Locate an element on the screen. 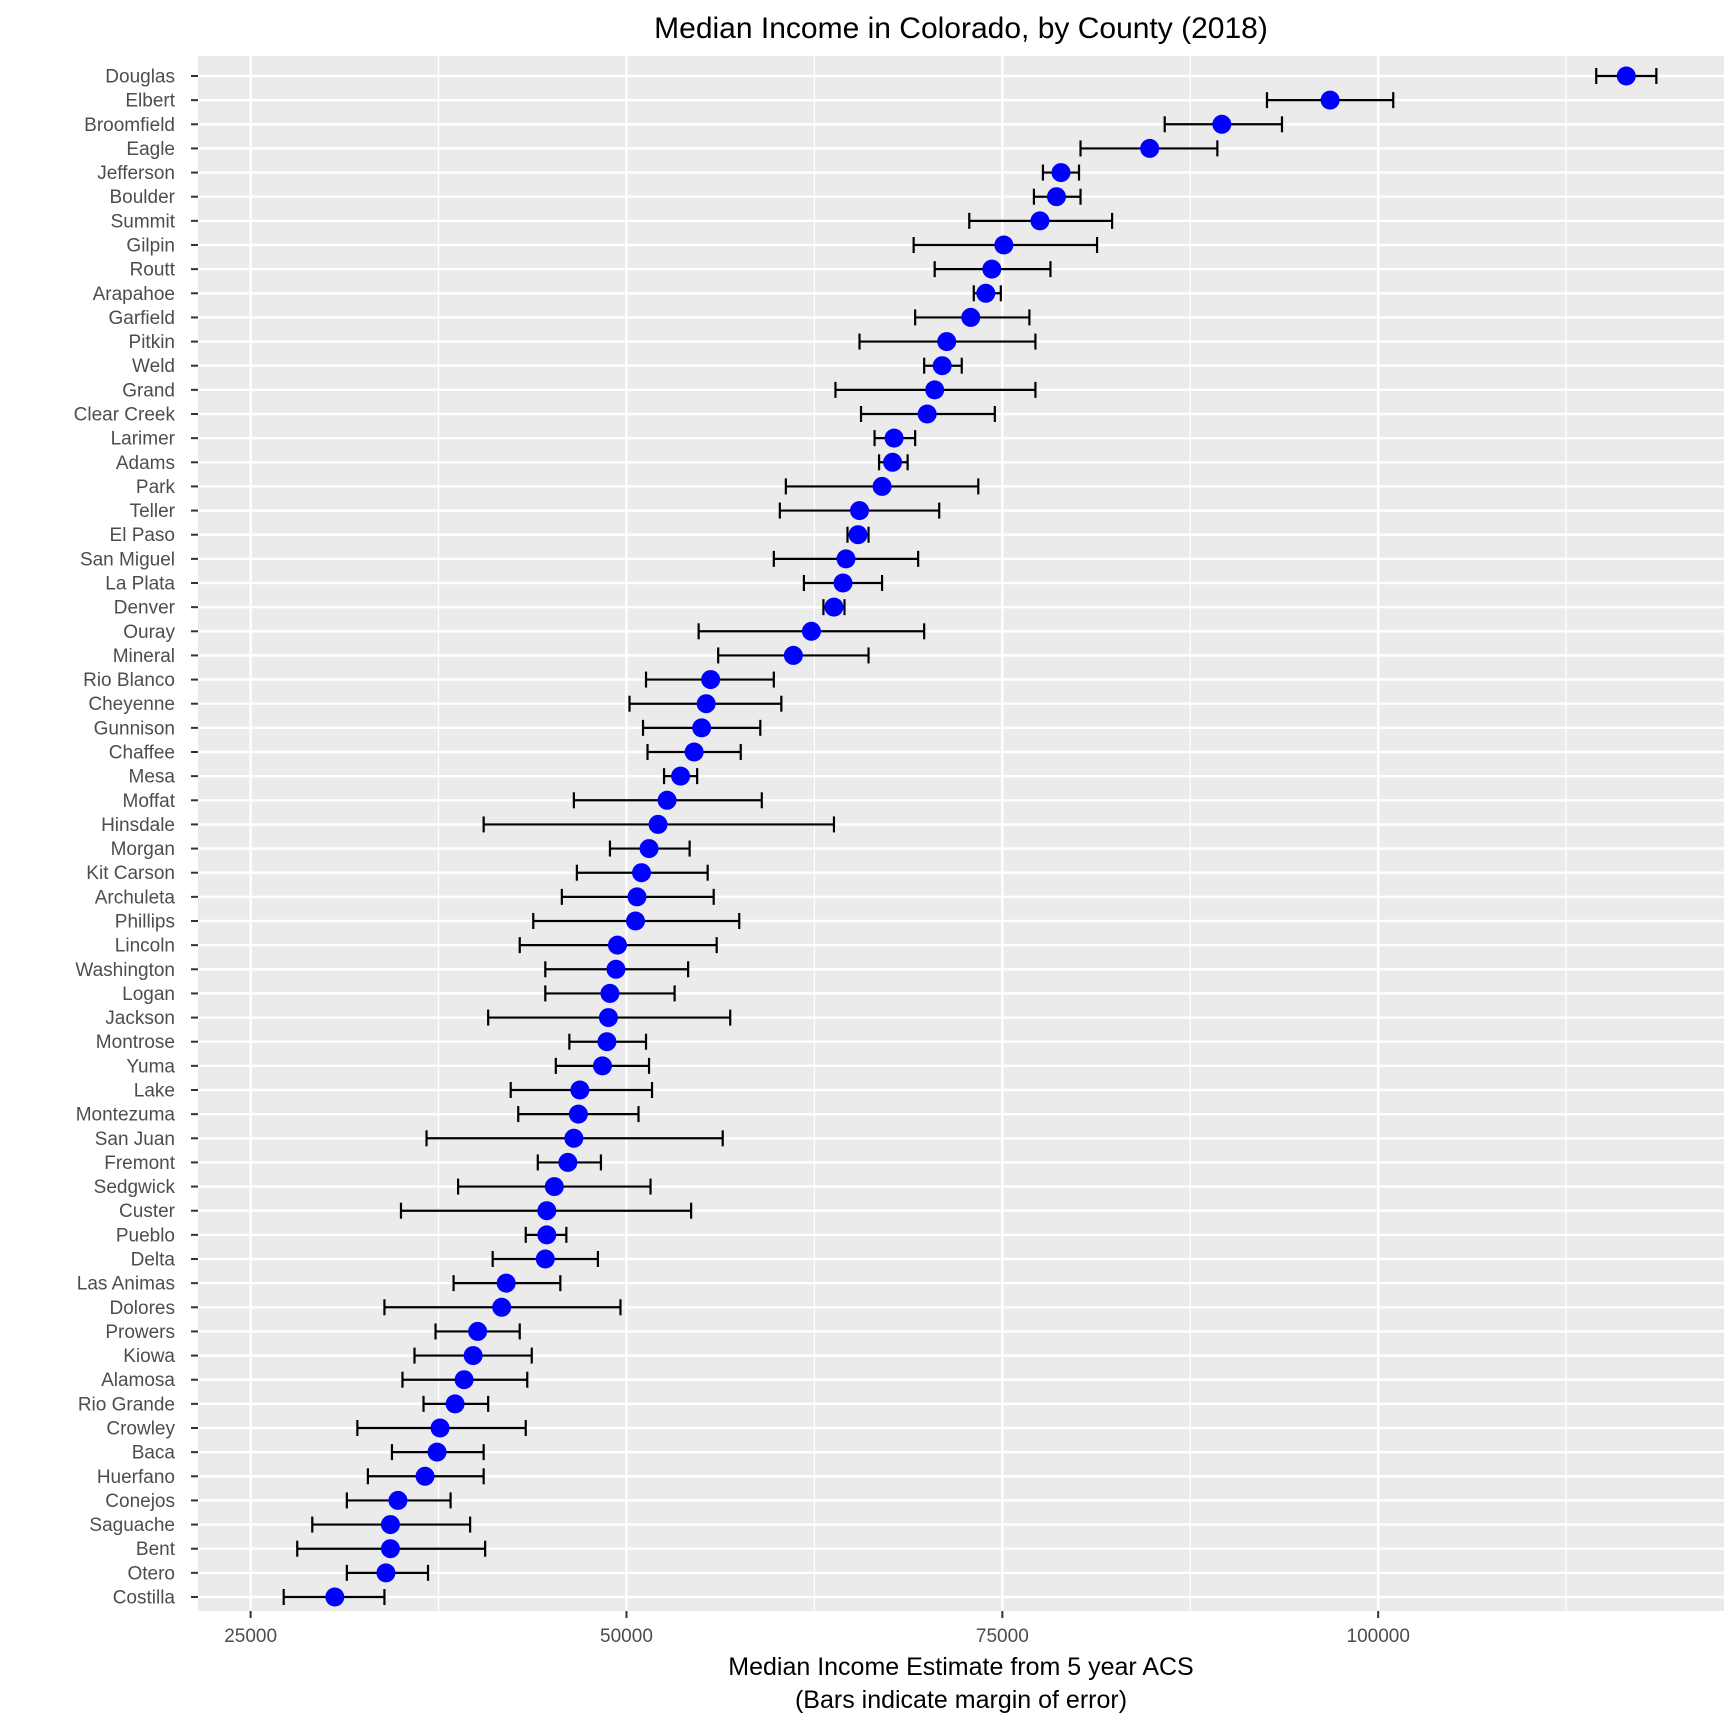 The image size is (1728, 1728). county-label: Moffat is located at coordinates (149, 801).